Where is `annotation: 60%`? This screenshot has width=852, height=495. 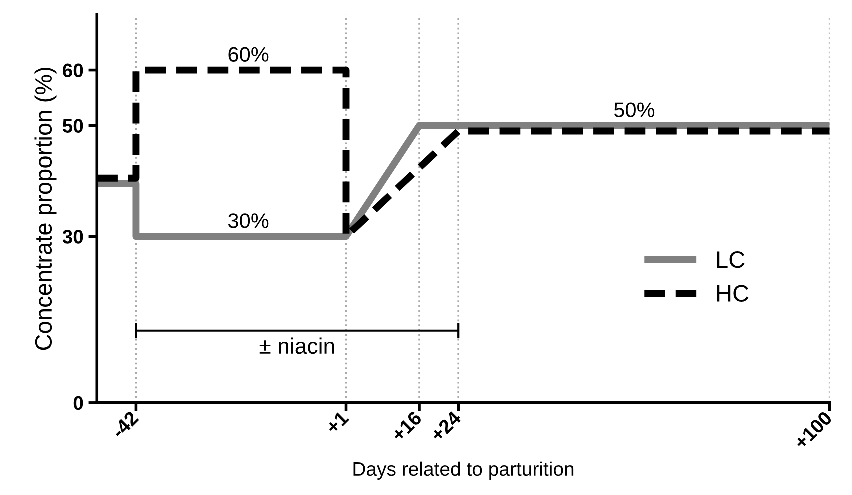
annotation: 60% is located at coordinates (248, 54).